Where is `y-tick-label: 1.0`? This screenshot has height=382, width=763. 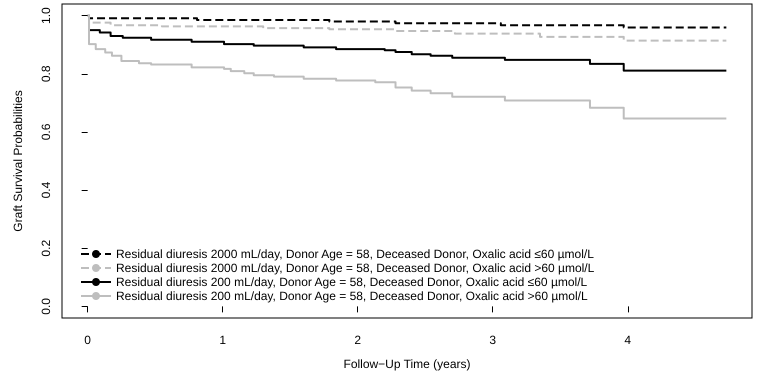
y-tick-label: 1.0 is located at coordinates (46, 15).